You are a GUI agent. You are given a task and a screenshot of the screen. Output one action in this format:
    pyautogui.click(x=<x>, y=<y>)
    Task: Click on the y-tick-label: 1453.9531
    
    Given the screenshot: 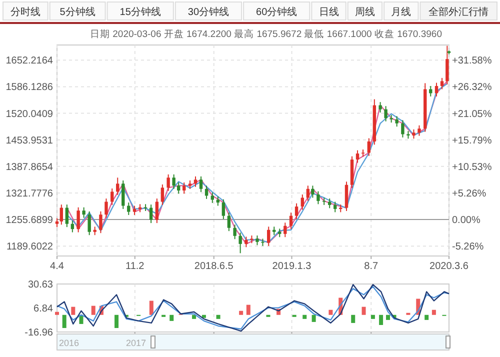 What is the action you would take?
    pyautogui.click(x=30, y=140)
    